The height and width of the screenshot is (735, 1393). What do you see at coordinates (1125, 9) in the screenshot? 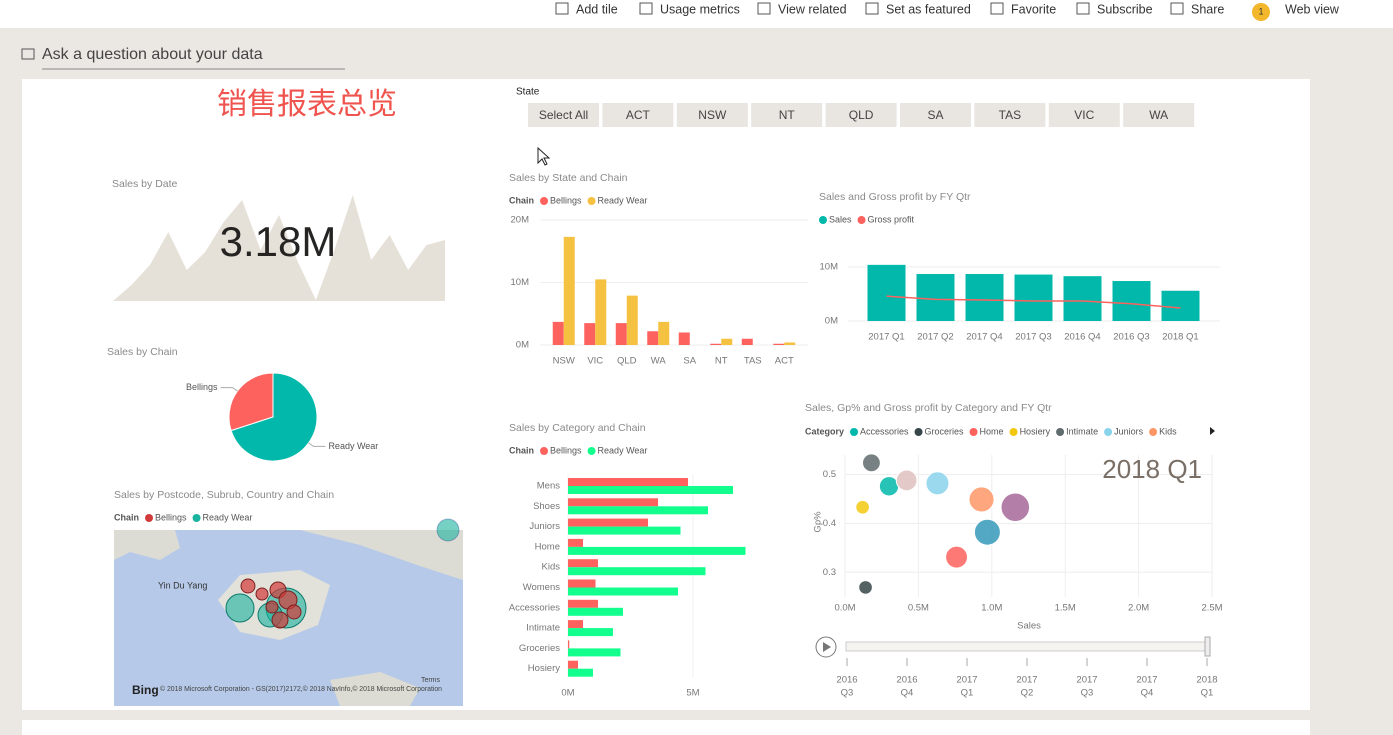
I see `toolbar-button: Subscribe` at bounding box center [1125, 9].